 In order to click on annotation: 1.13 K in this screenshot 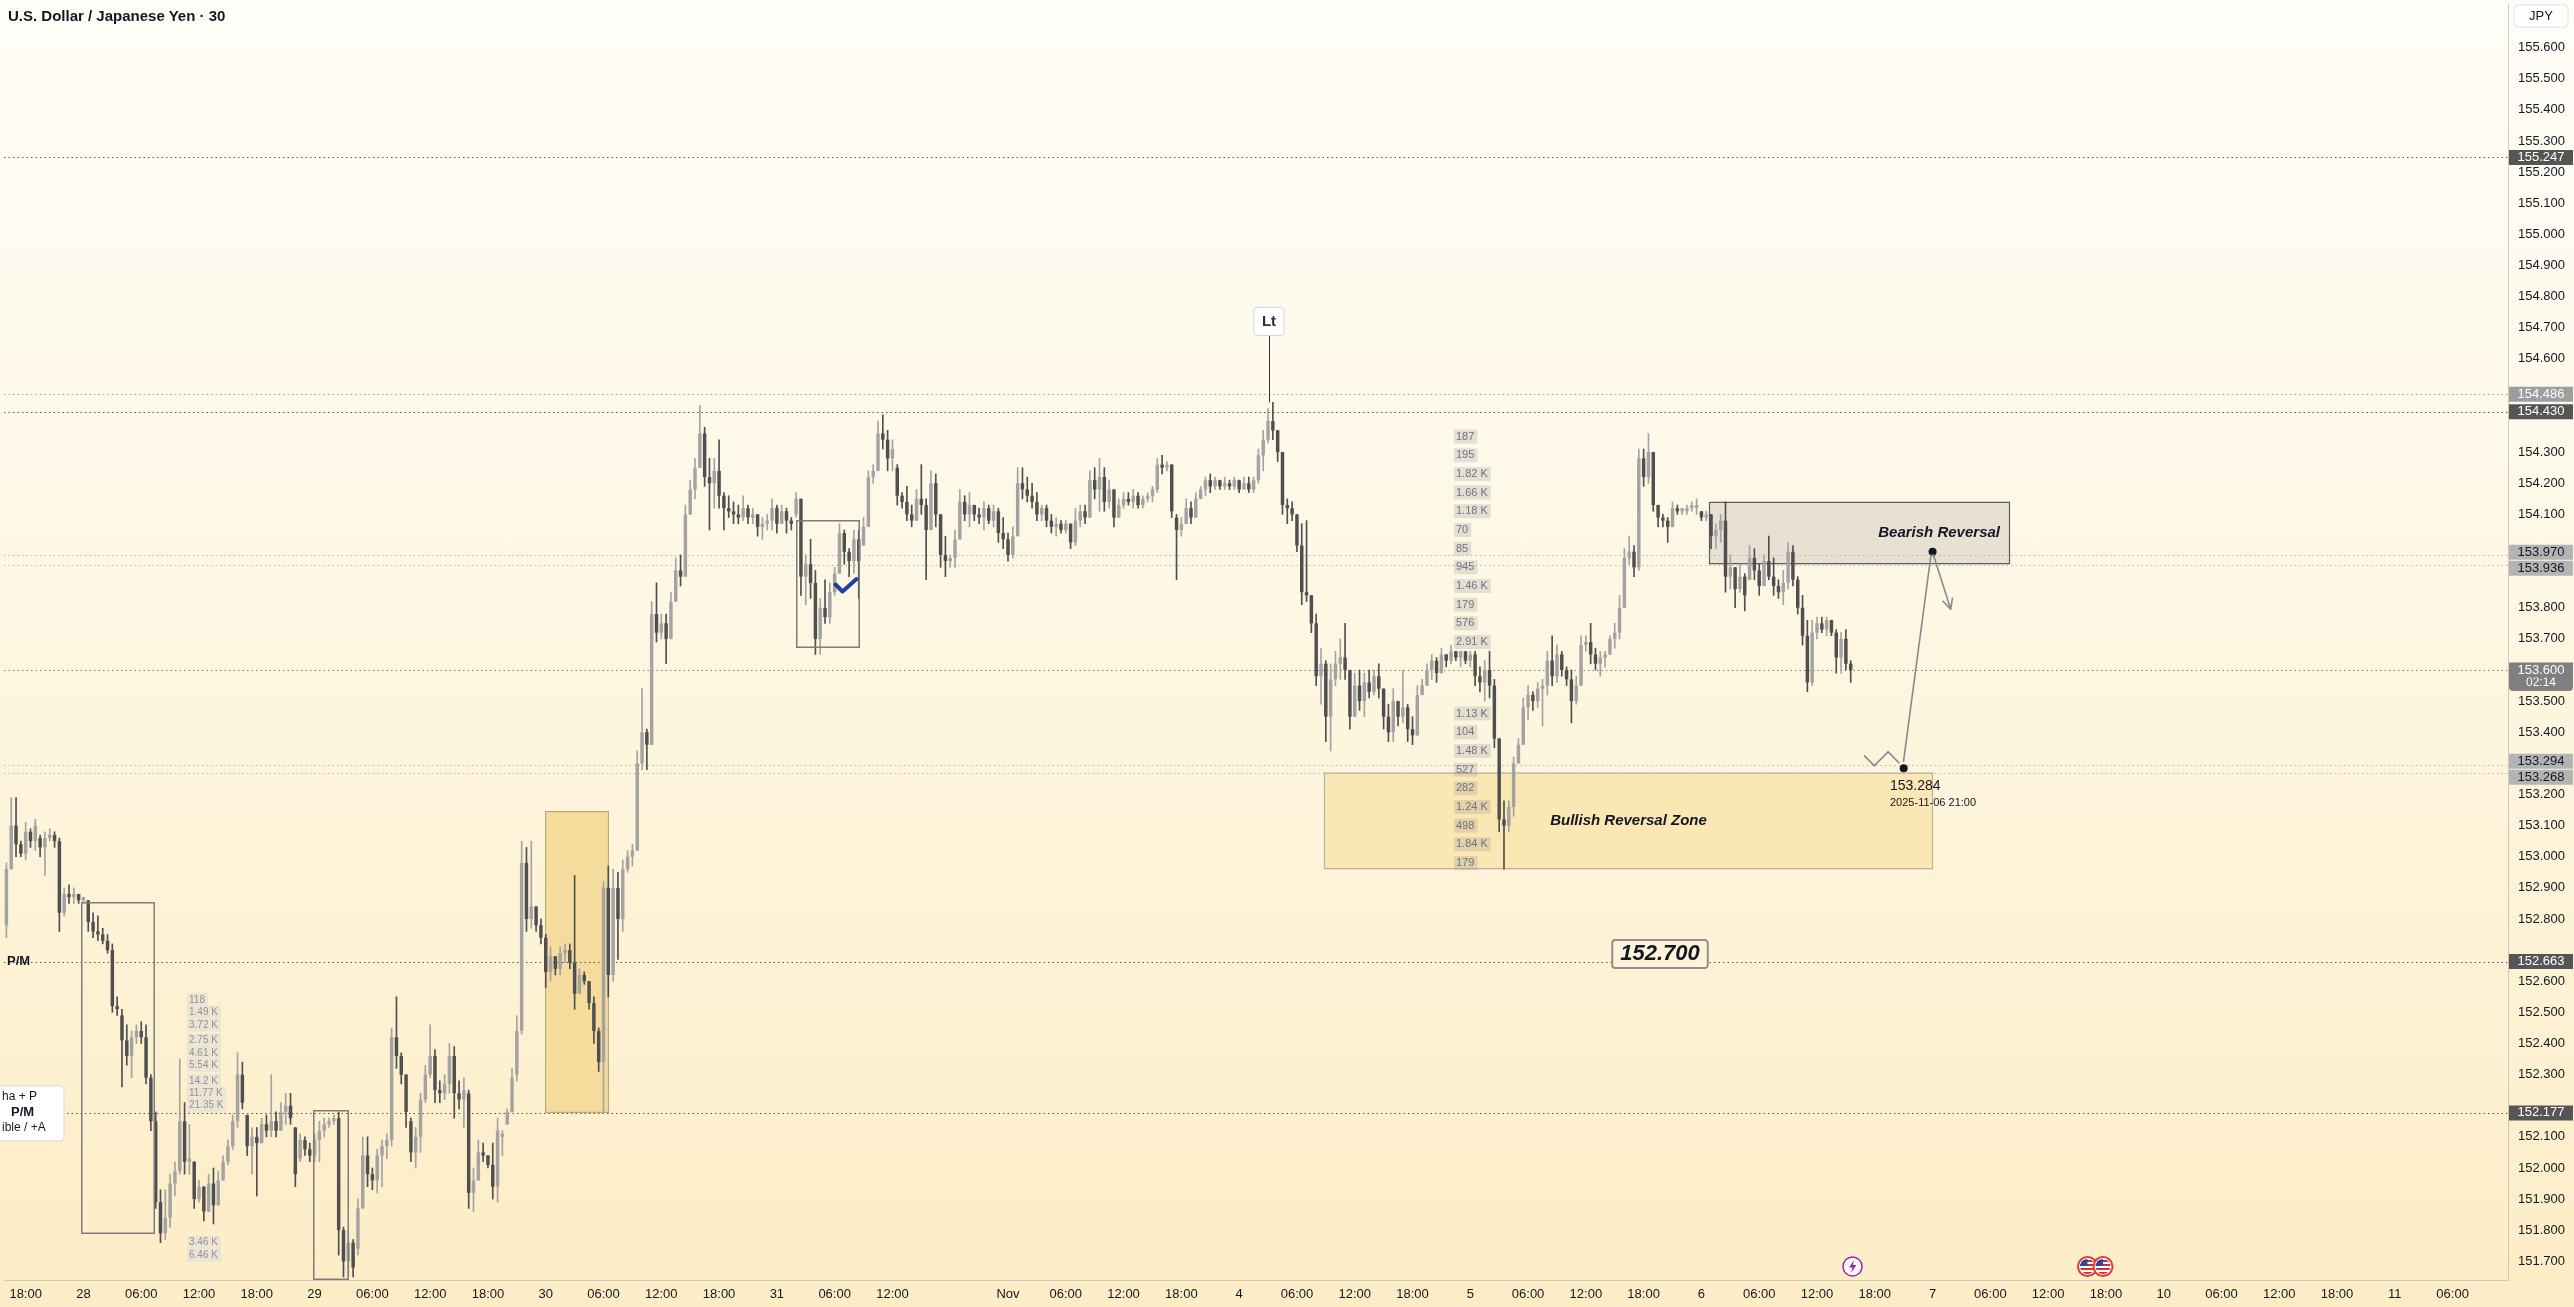, I will do `click(1472, 712)`.